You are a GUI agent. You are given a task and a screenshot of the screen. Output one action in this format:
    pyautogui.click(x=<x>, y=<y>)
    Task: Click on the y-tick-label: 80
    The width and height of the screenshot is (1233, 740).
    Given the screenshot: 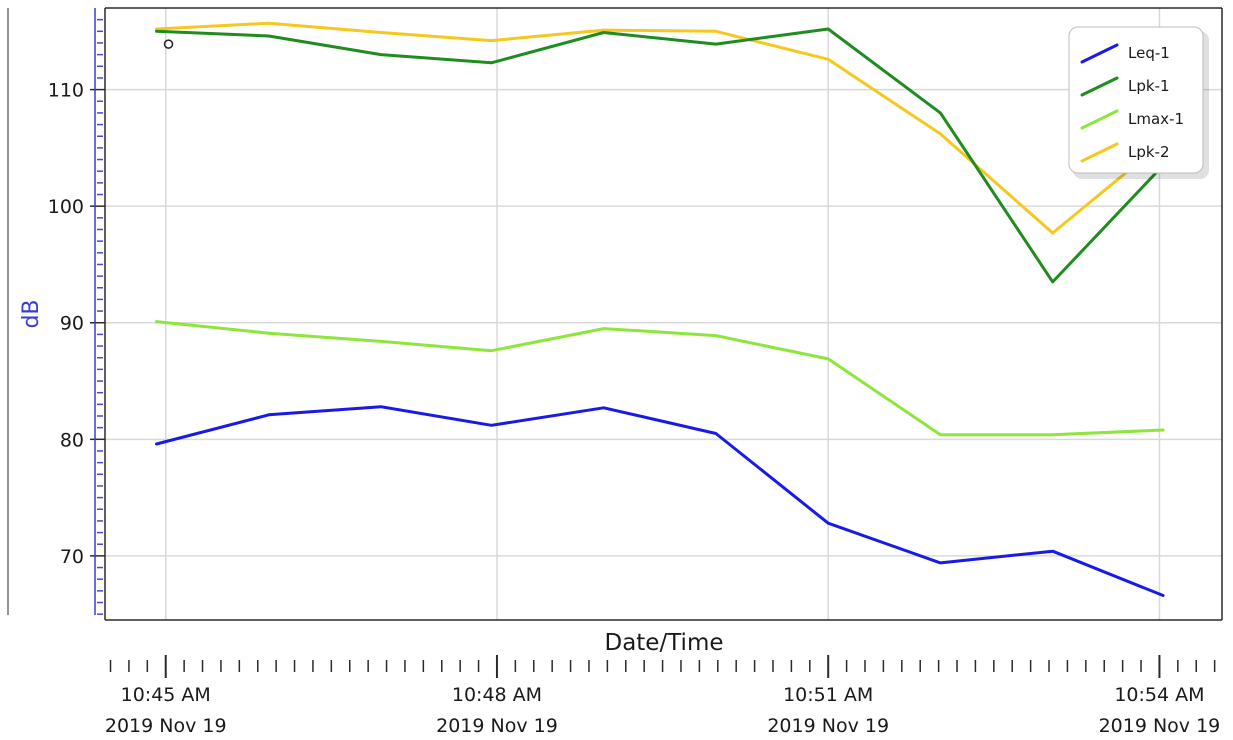 What is the action you would take?
    pyautogui.click(x=72, y=440)
    